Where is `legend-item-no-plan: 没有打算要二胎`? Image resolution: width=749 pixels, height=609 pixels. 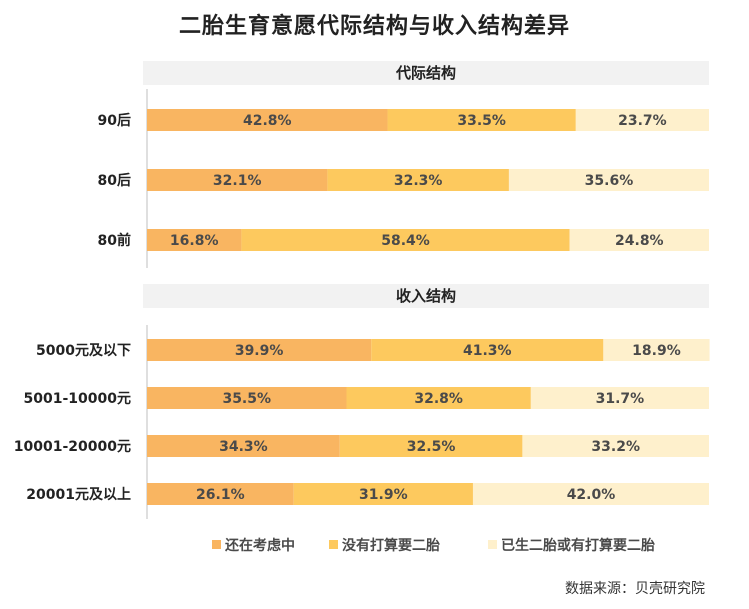
legend-item-no-plan: 没有打算要二胎 is located at coordinates (384, 545).